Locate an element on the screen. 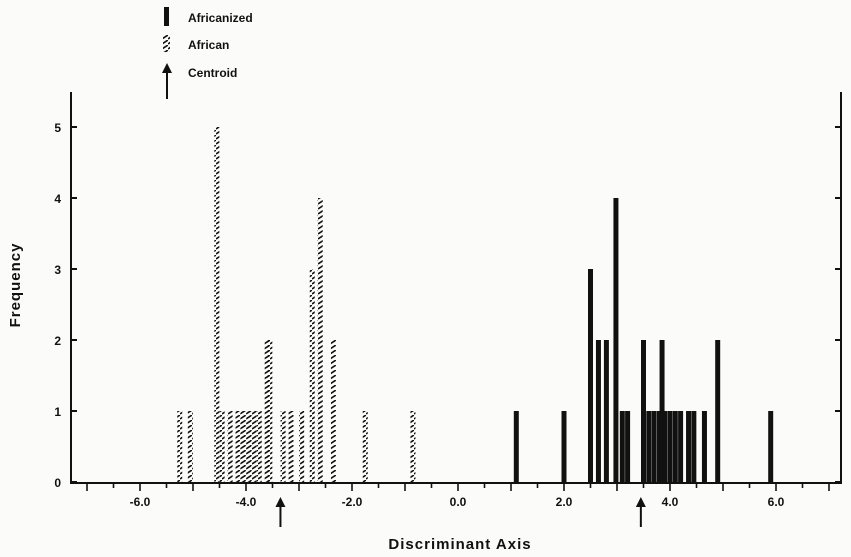 The image size is (851, 557). x-tick-label: -6.0 is located at coordinates (140, 502).